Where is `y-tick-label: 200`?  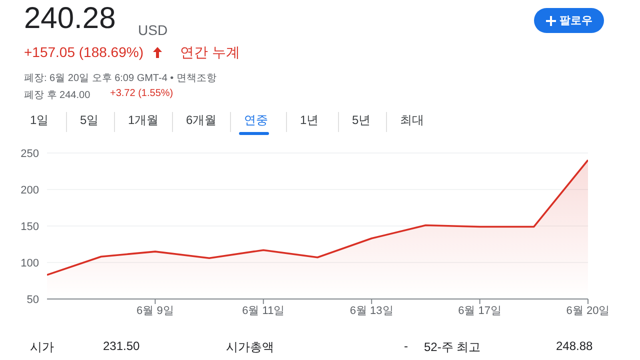 y-tick-label: 200 is located at coordinates (29, 190).